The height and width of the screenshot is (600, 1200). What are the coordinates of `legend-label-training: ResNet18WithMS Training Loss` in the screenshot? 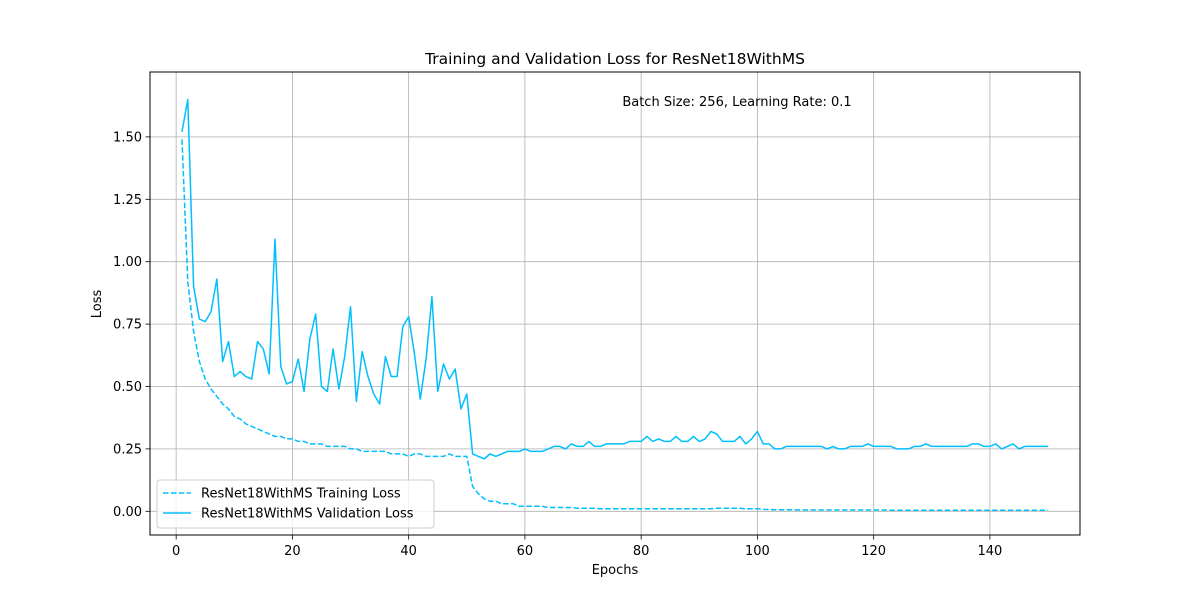 It's located at (301, 494).